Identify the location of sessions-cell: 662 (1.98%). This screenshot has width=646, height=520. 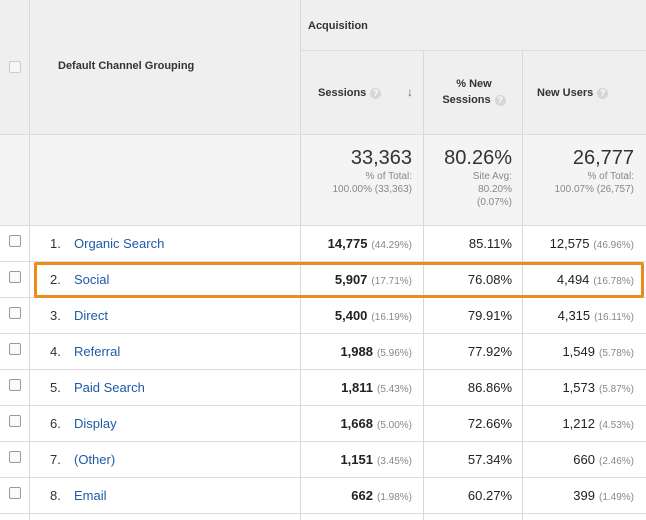
(381, 495).